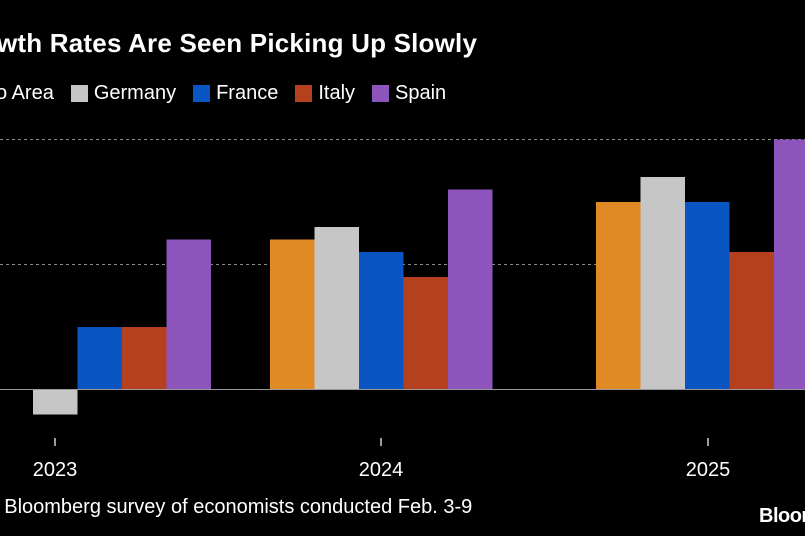  I want to click on x-tick-label: 2024, so click(381, 470).